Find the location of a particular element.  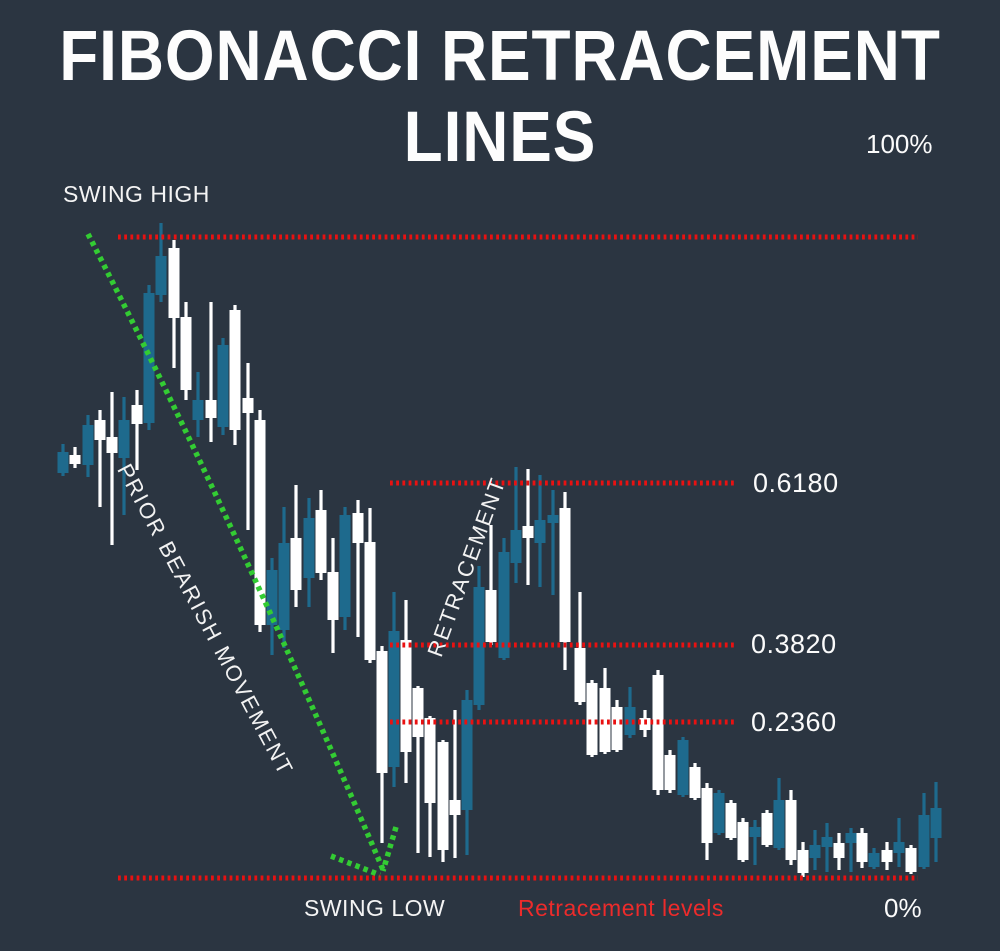

level-label-100pct: 100% is located at coordinates (899, 144).